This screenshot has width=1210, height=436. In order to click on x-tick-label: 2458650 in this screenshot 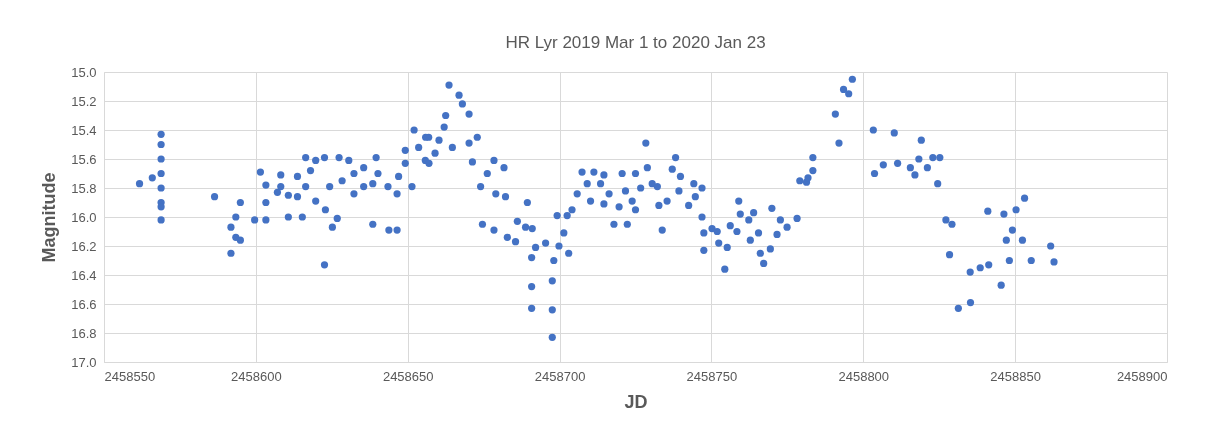, I will do `click(408, 376)`.